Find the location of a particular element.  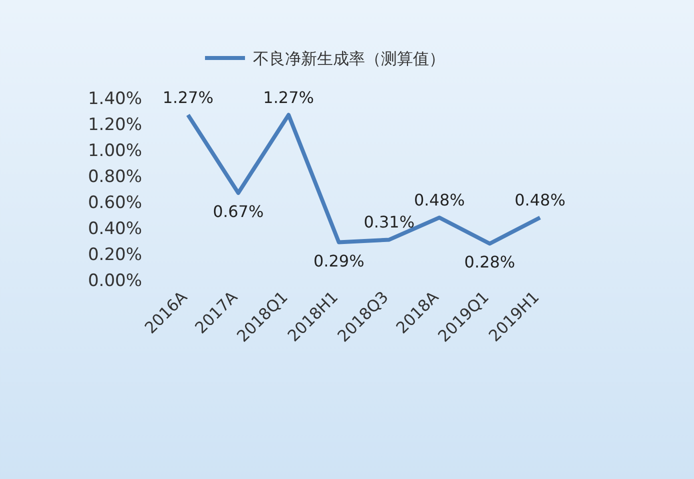

y-tick-label: 1.00% is located at coordinates (115, 151).